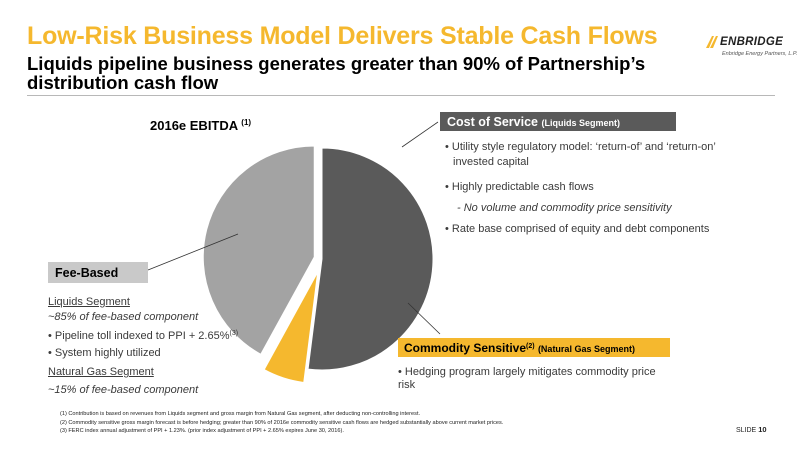 This screenshot has width=800, height=450. What do you see at coordinates (193, 252) in the screenshot?
I see `fee-based-leader` at bounding box center [193, 252].